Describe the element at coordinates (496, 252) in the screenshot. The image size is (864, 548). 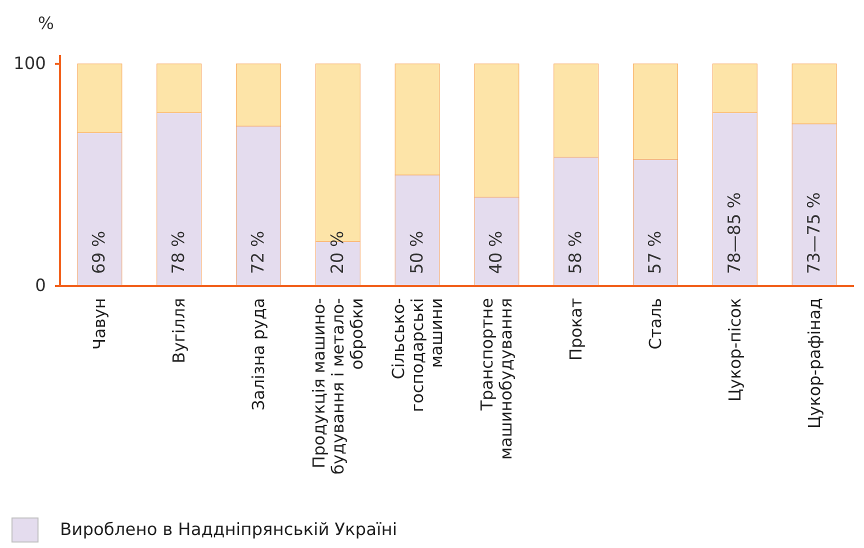
I see `data-label: 40 %` at that location.